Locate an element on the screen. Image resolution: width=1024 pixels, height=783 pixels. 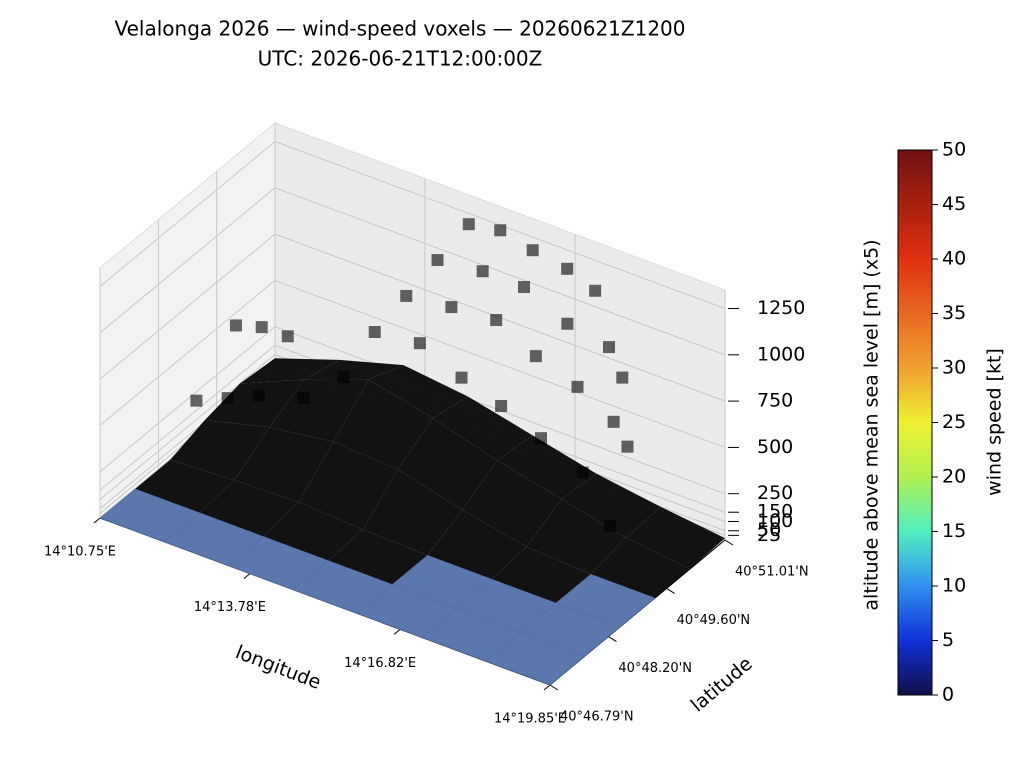
colorbar-tick-label: 25 is located at coordinates (954, 422).